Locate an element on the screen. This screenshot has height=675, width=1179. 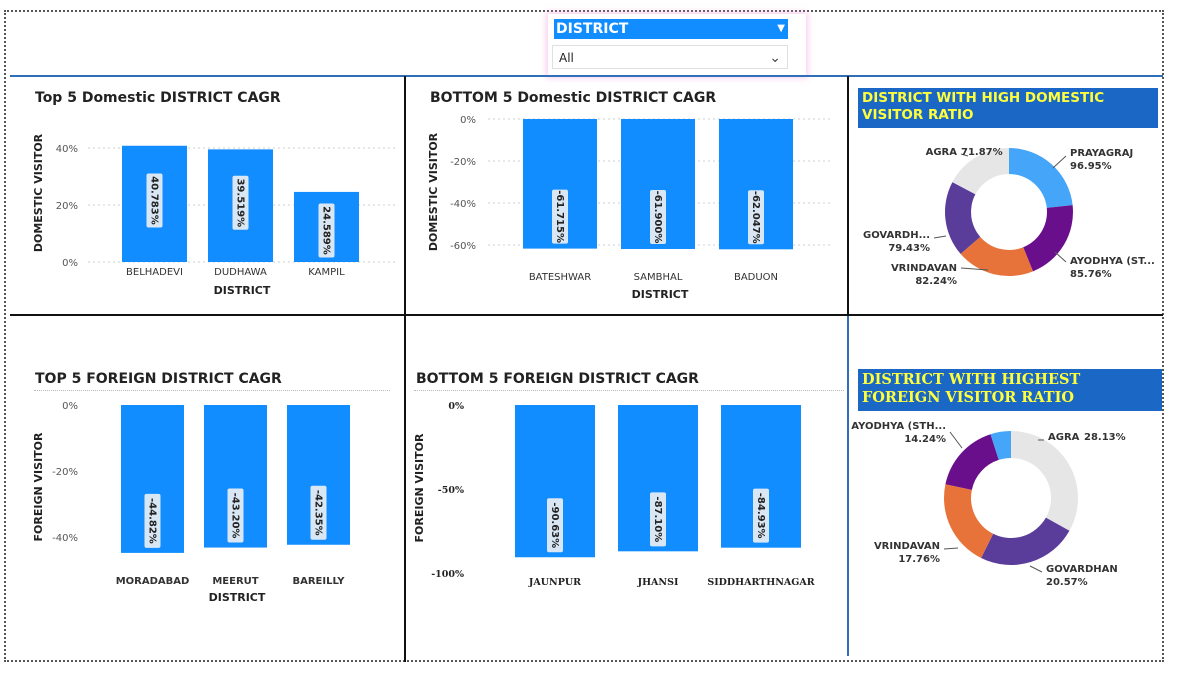
middle-divider is located at coordinates (586, 315).